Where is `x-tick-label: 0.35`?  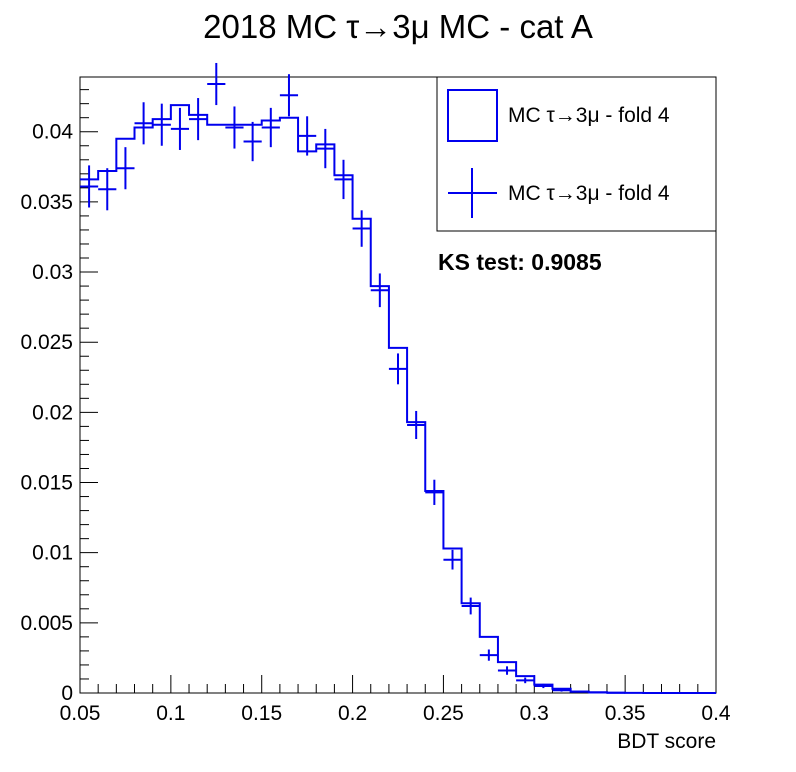 x-tick-label: 0.35 is located at coordinates (625, 713).